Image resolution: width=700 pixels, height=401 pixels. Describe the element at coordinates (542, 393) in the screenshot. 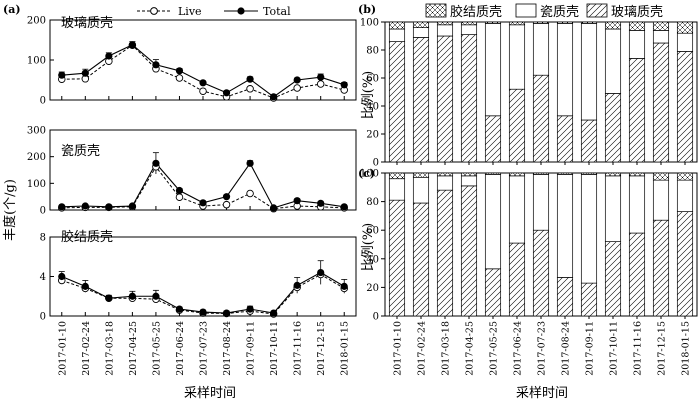

I see `panel-bc-xlabel: 采样时间` at that location.